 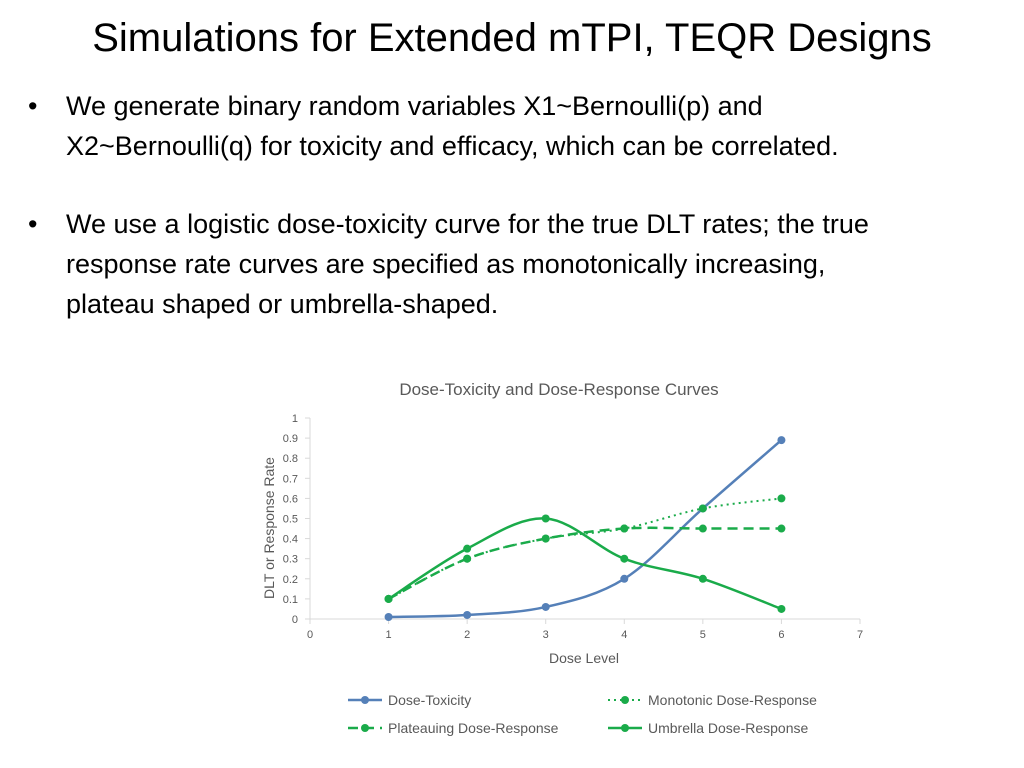 What do you see at coordinates (860, 635) in the screenshot?
I see `x-tick-label: 7` at bounding box center [860, 635].